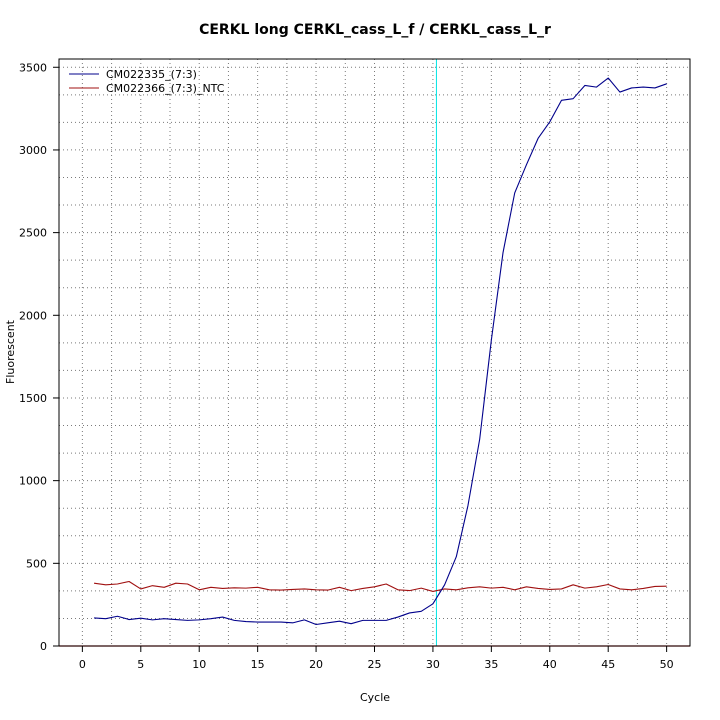 The image size is (720, 720). Describe the element at coordinates (199, 664) in the screenshot. I see `x-tick-label: 10` at that location.